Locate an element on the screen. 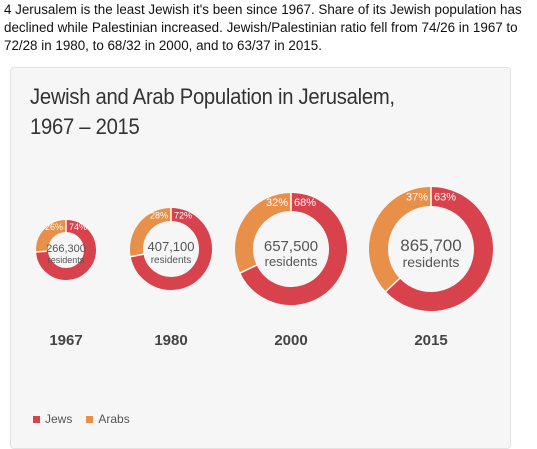  donut-total: 657,500 is located at coordinates (291, 246).